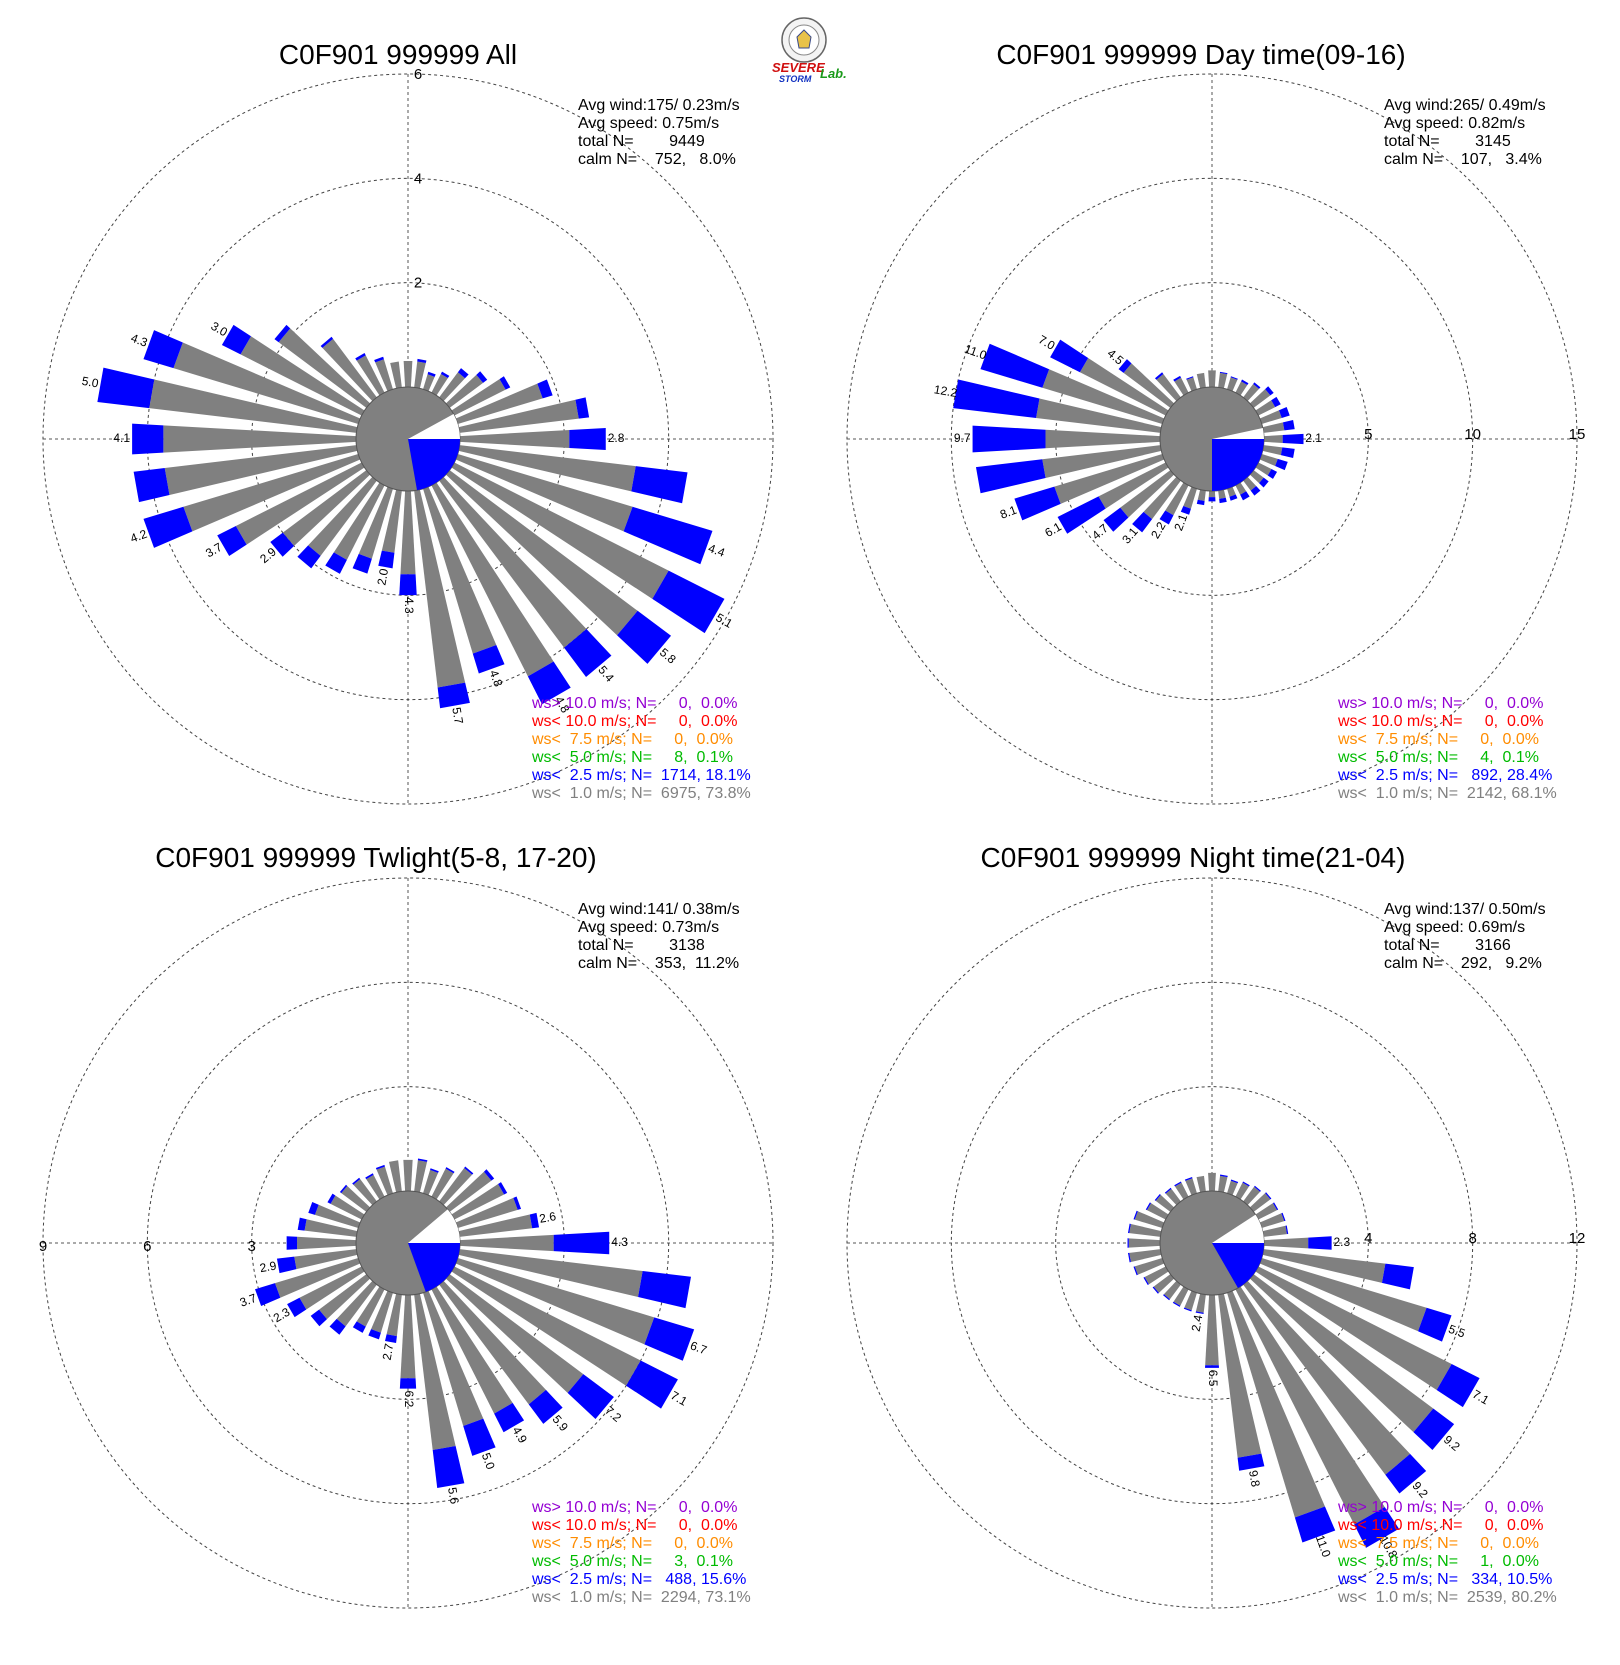  I want to click on stat-line-1: Avg wind:265/ 0.49m/s, so click(1465, 105).